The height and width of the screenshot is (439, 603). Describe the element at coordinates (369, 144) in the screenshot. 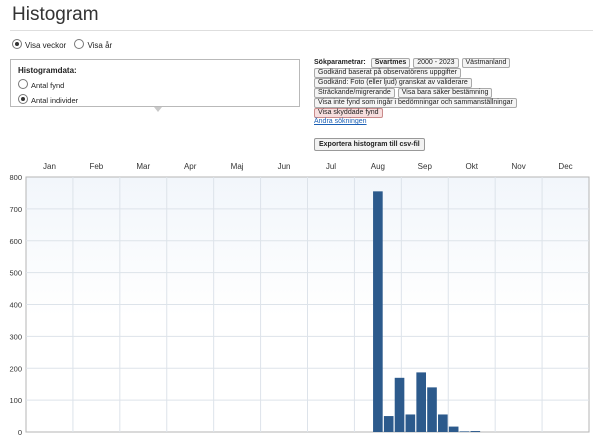

I see `export-csv-button: Exportera histogram till csv-fil` at that location.